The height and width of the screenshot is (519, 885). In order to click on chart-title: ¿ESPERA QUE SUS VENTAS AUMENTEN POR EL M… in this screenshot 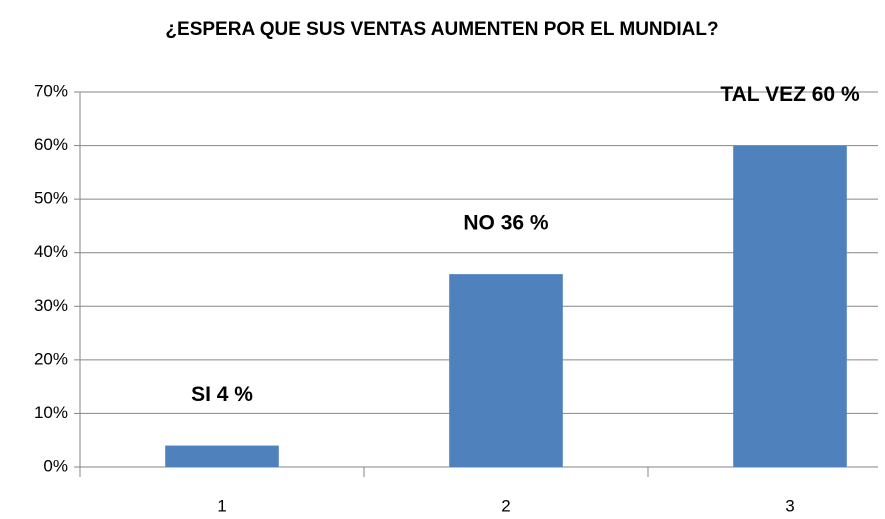, I will do `click(441, 29)`.